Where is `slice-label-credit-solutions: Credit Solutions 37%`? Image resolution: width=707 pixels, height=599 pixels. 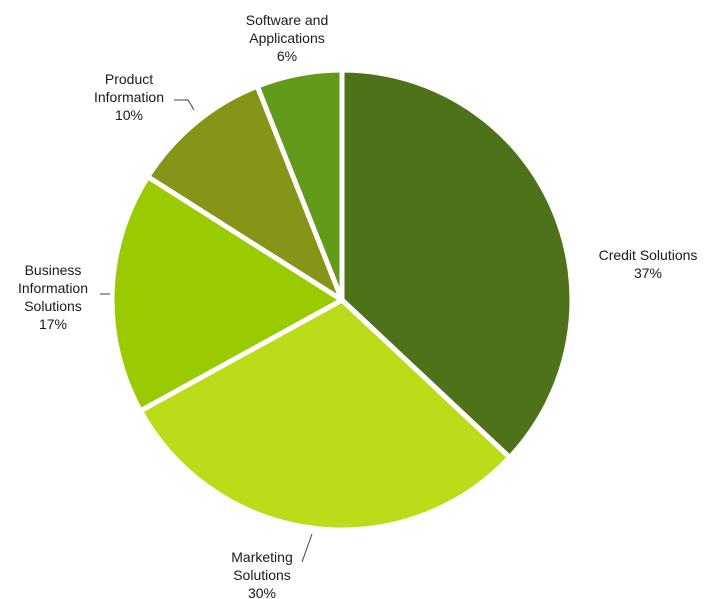
slice-label-credit-solutions: Credit Solutions 37% is located at coordinates (648, 264).